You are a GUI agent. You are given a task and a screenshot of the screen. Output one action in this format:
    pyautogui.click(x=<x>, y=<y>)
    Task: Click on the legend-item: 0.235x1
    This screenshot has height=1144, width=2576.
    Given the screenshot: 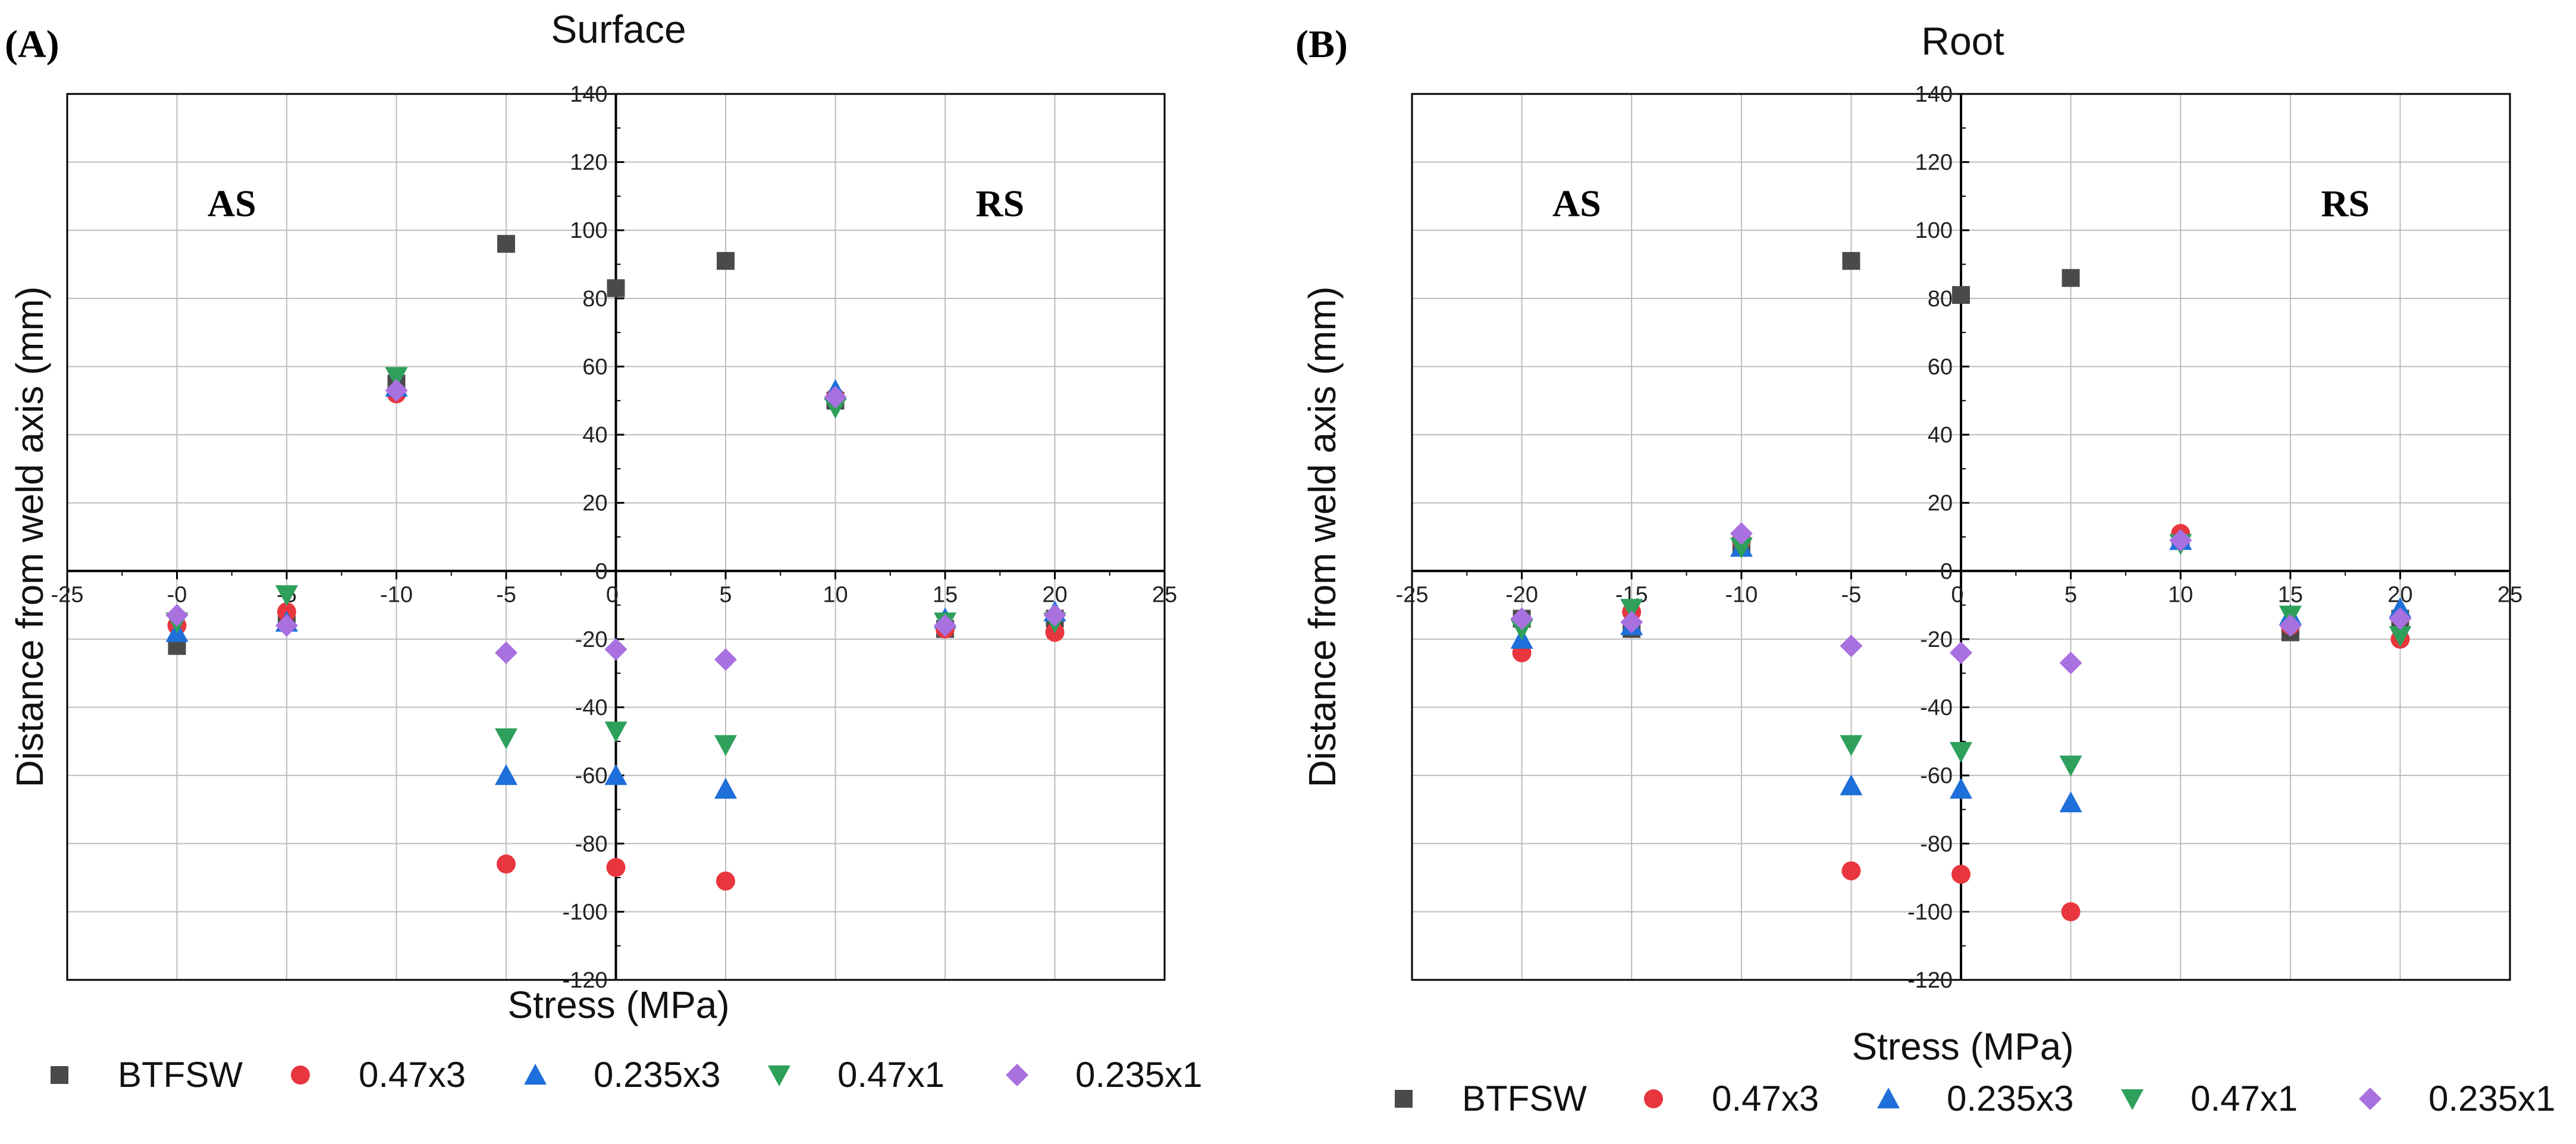 What is the action you would take?
    pyautogui.click(x=2457, y=1098)
    